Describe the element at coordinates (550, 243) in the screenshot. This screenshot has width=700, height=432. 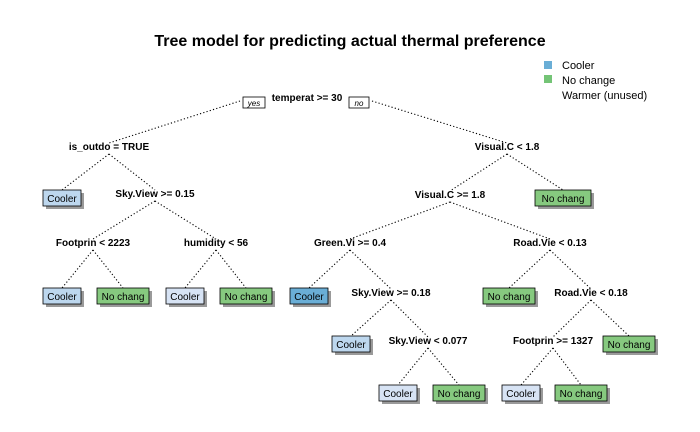
I see `split-node-label: Road.Vie < 0.13` at that location.